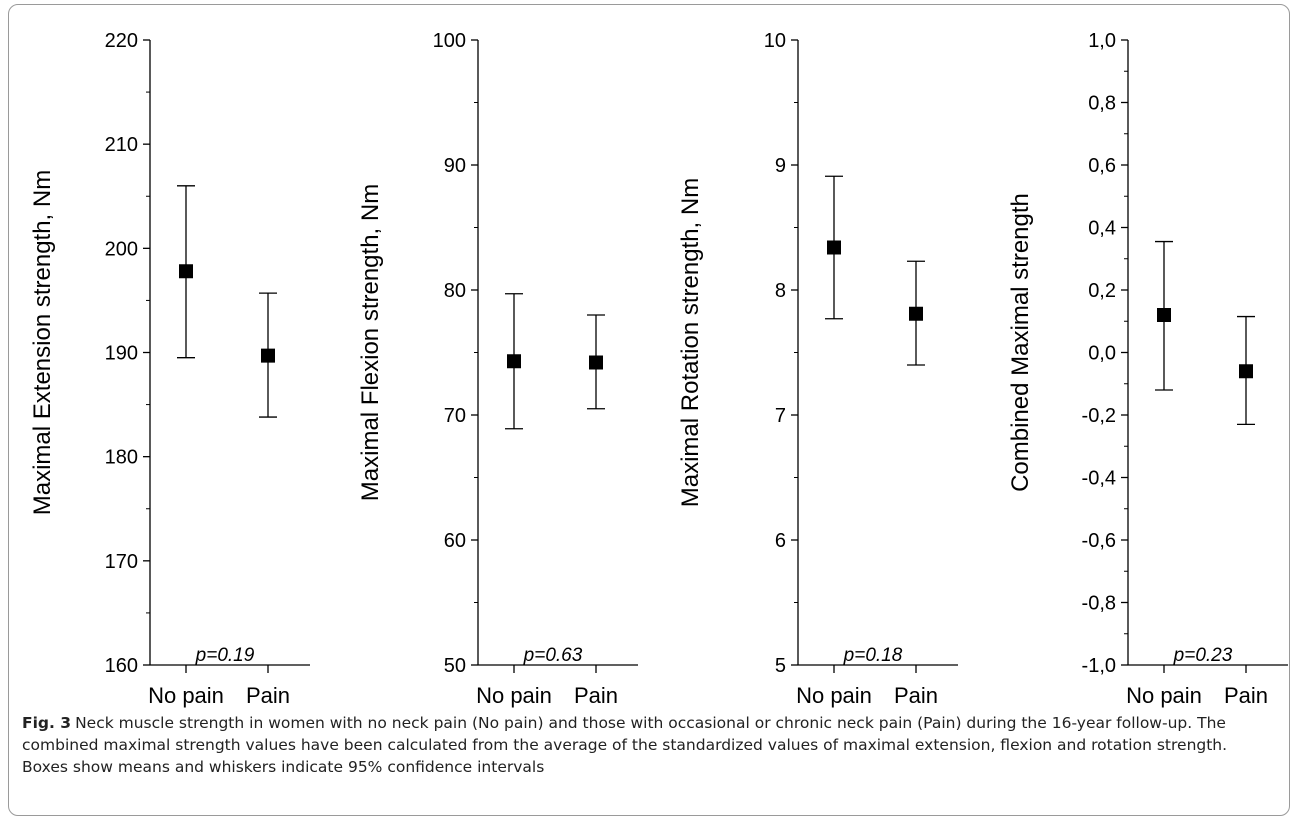 The height and width of the screenshot is (823, 1298). What do you see at coordinates (121, 458) in the screenshot?
I see `y-tick-label: 180` at bounding box center [121, 458].